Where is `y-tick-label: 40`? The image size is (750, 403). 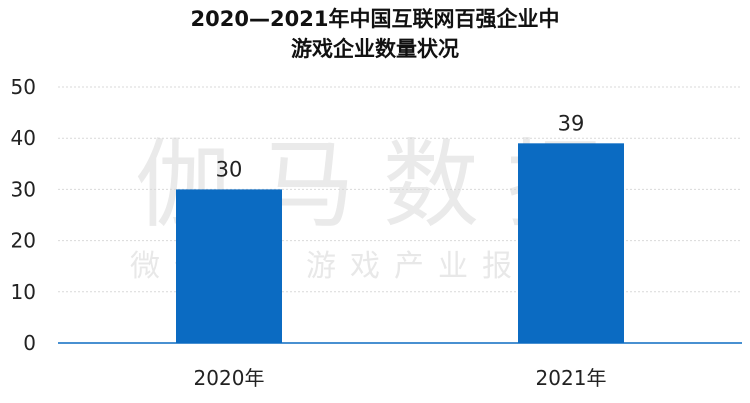 y-tick-label: 40 is located at coordinates (23, 138).